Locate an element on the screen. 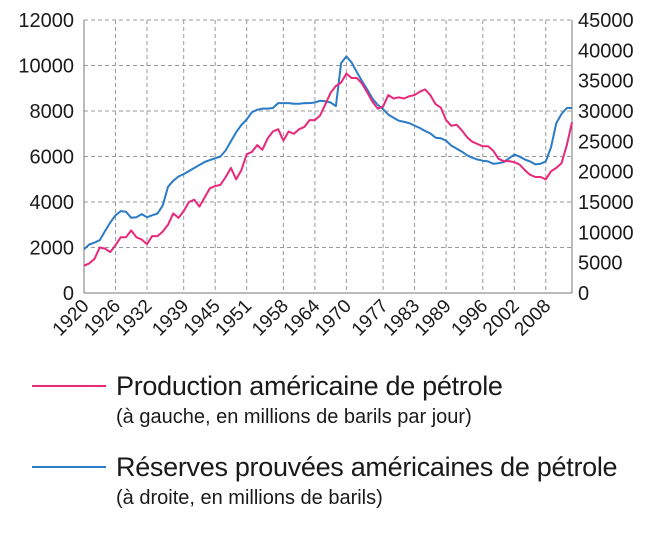 The image size is (661, 533). legend-note-reserves: (à droite, en millions de barils) is located at coordinates (249, 498).